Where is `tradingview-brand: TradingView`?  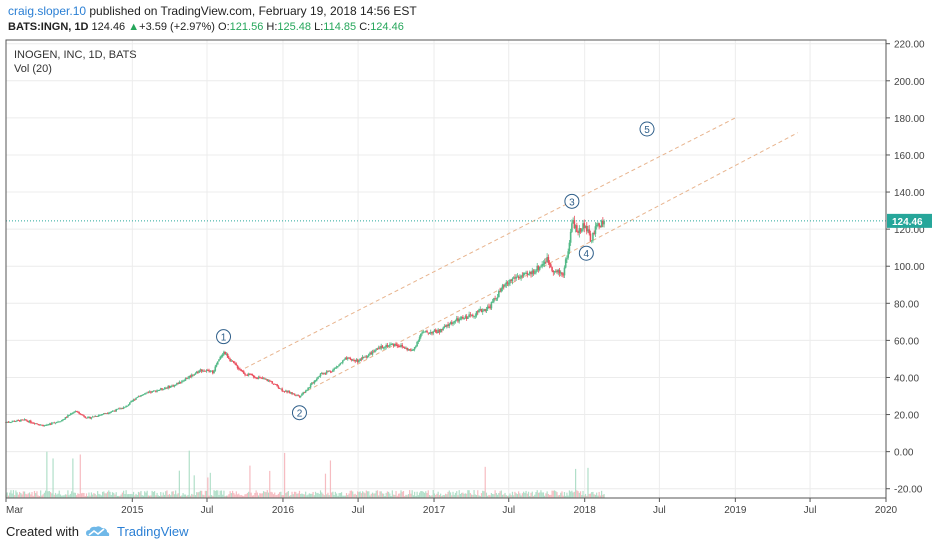
tradingview-brand: TradingView is located at coordinates (152, 531).